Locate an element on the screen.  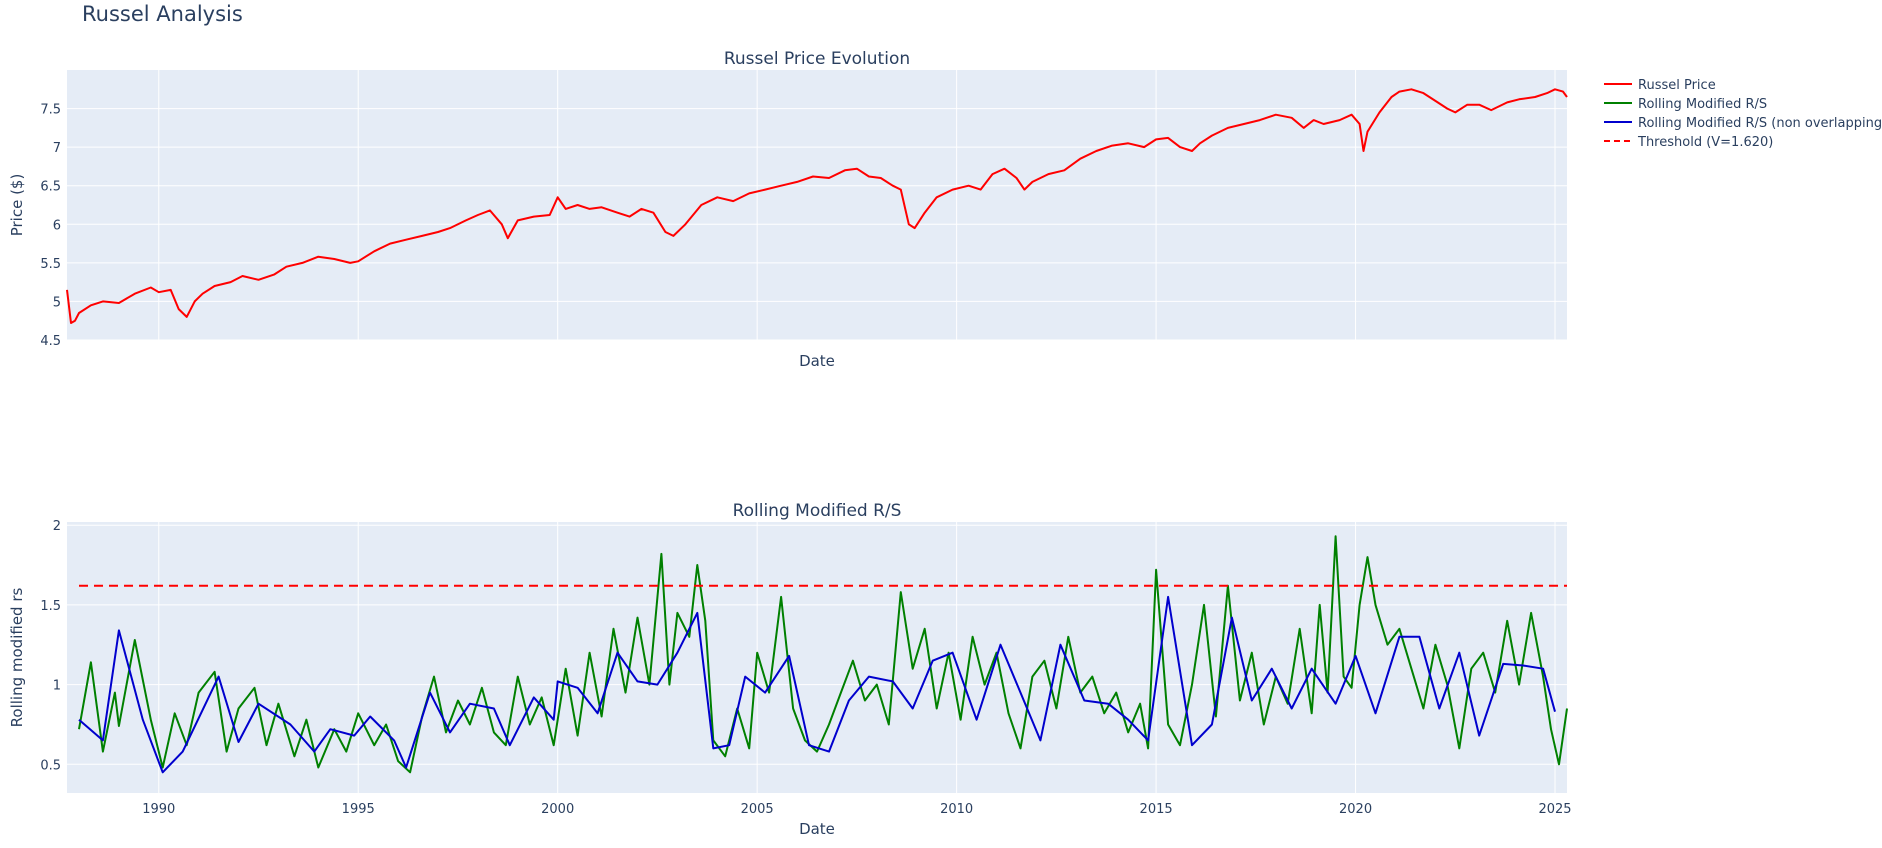
x-tick-label: 2025 is located at coordinates (1554, 809).